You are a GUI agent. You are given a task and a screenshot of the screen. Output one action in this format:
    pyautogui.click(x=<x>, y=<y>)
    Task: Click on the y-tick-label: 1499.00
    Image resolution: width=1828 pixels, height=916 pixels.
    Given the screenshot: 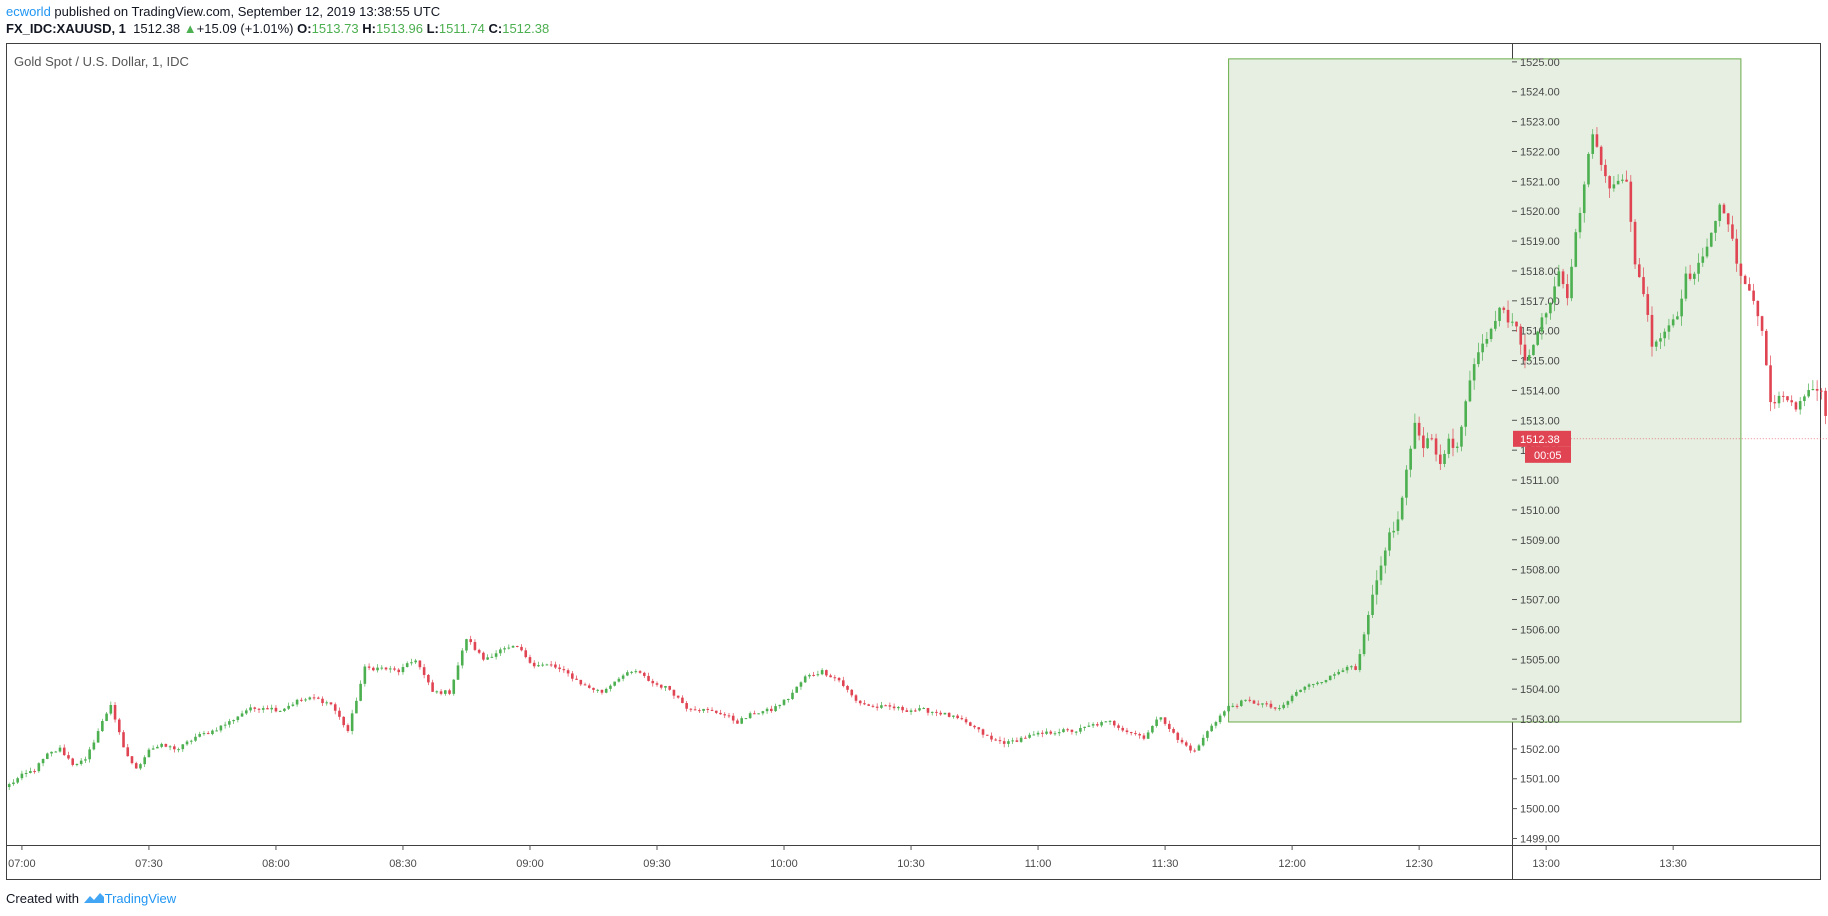 What is the action you would take?
    pyautogui.click(x=1540, y=839)
    